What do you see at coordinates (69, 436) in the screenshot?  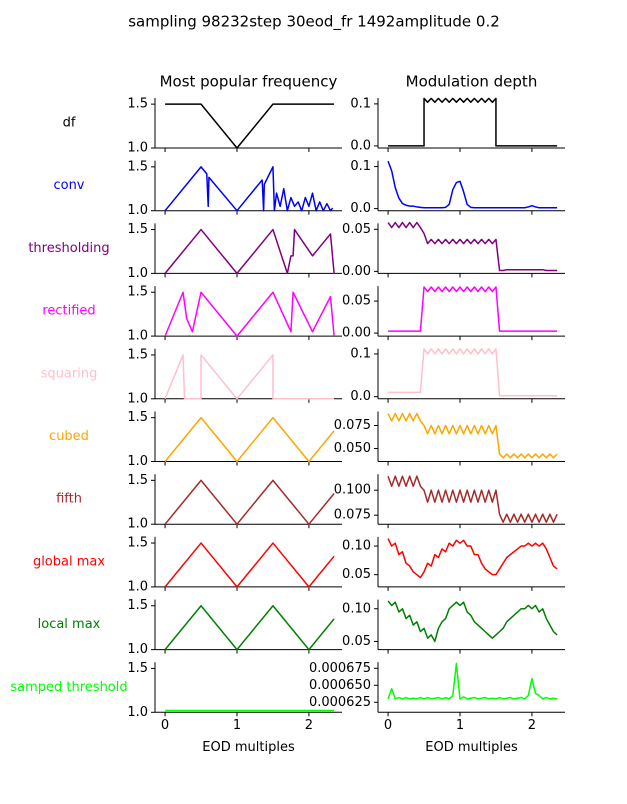 I see `row-label: cubed` at bounding box center [69, 436].